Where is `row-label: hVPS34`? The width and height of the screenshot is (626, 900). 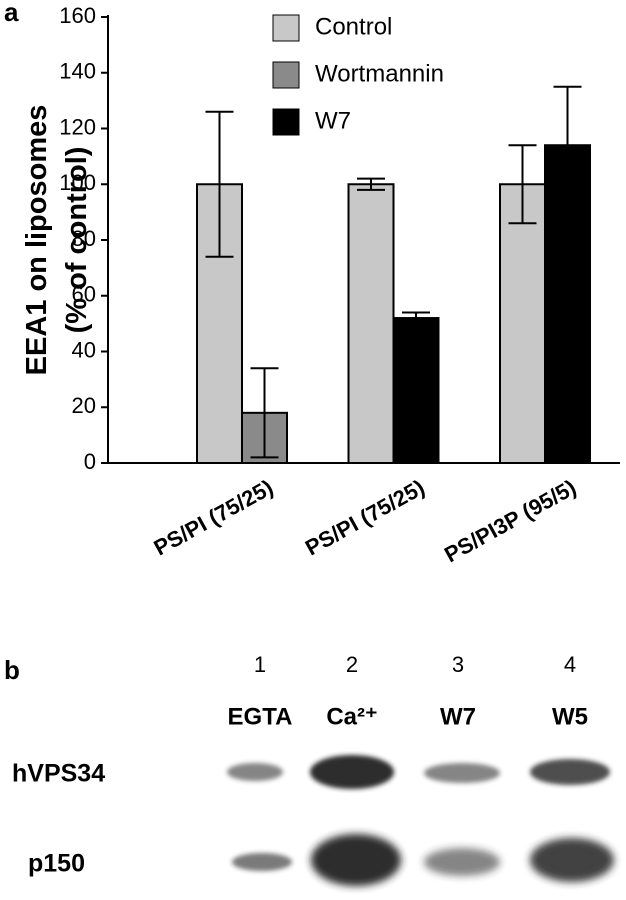
row-label: hVPS34 is located at coordinates (58, 774).